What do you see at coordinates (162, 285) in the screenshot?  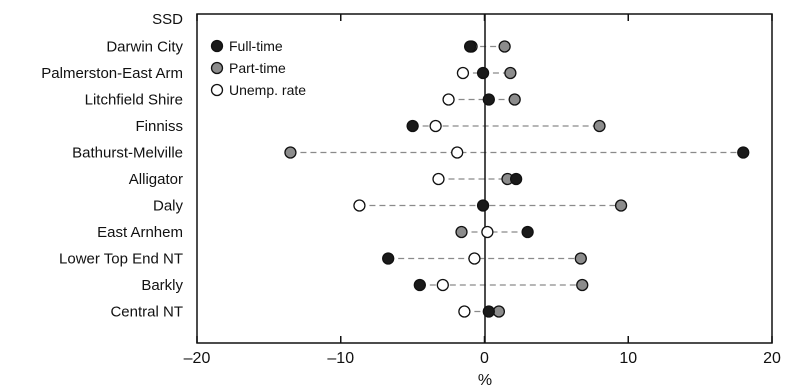 I see `category-label: Barkly` at bounding box center [162, 285].